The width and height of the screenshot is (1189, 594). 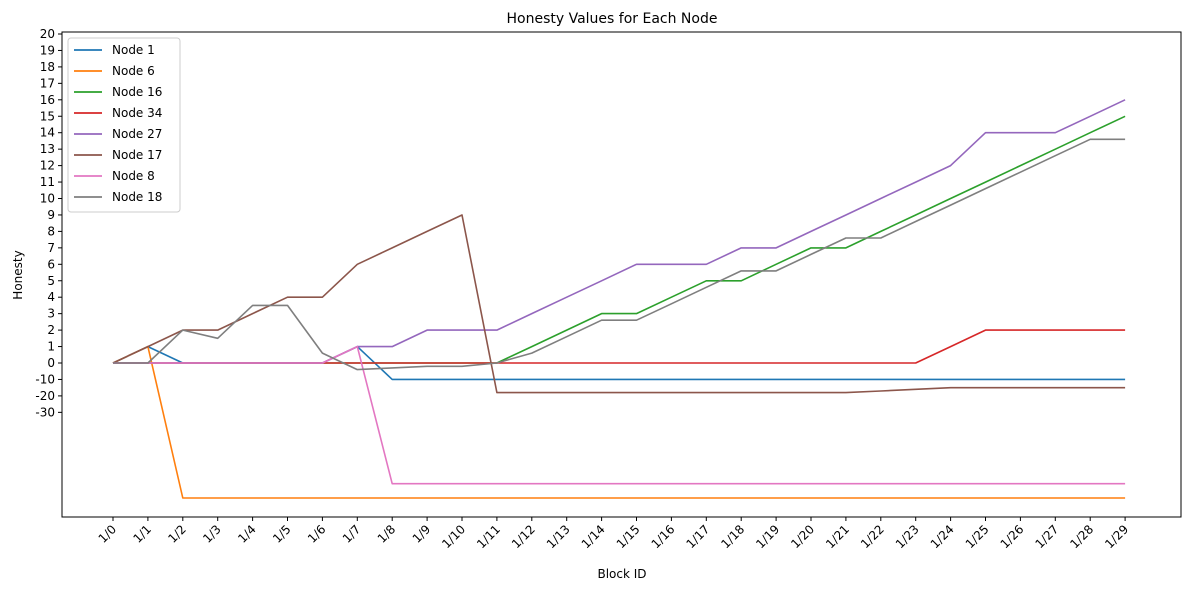 What do you see at coordinates (137, 197) in the screenshot?
I see `legend-entry-label: Node 18` at bounding box center [137, 197].